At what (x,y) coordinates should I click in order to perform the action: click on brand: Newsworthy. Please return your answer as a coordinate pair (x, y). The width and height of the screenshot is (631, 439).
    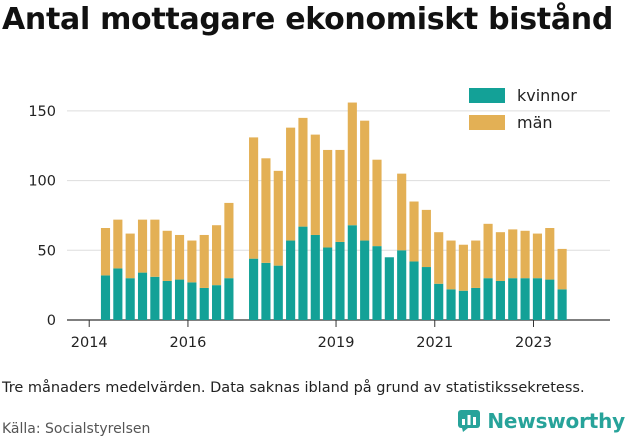
    Looking at the image, I should click on (541, 421).